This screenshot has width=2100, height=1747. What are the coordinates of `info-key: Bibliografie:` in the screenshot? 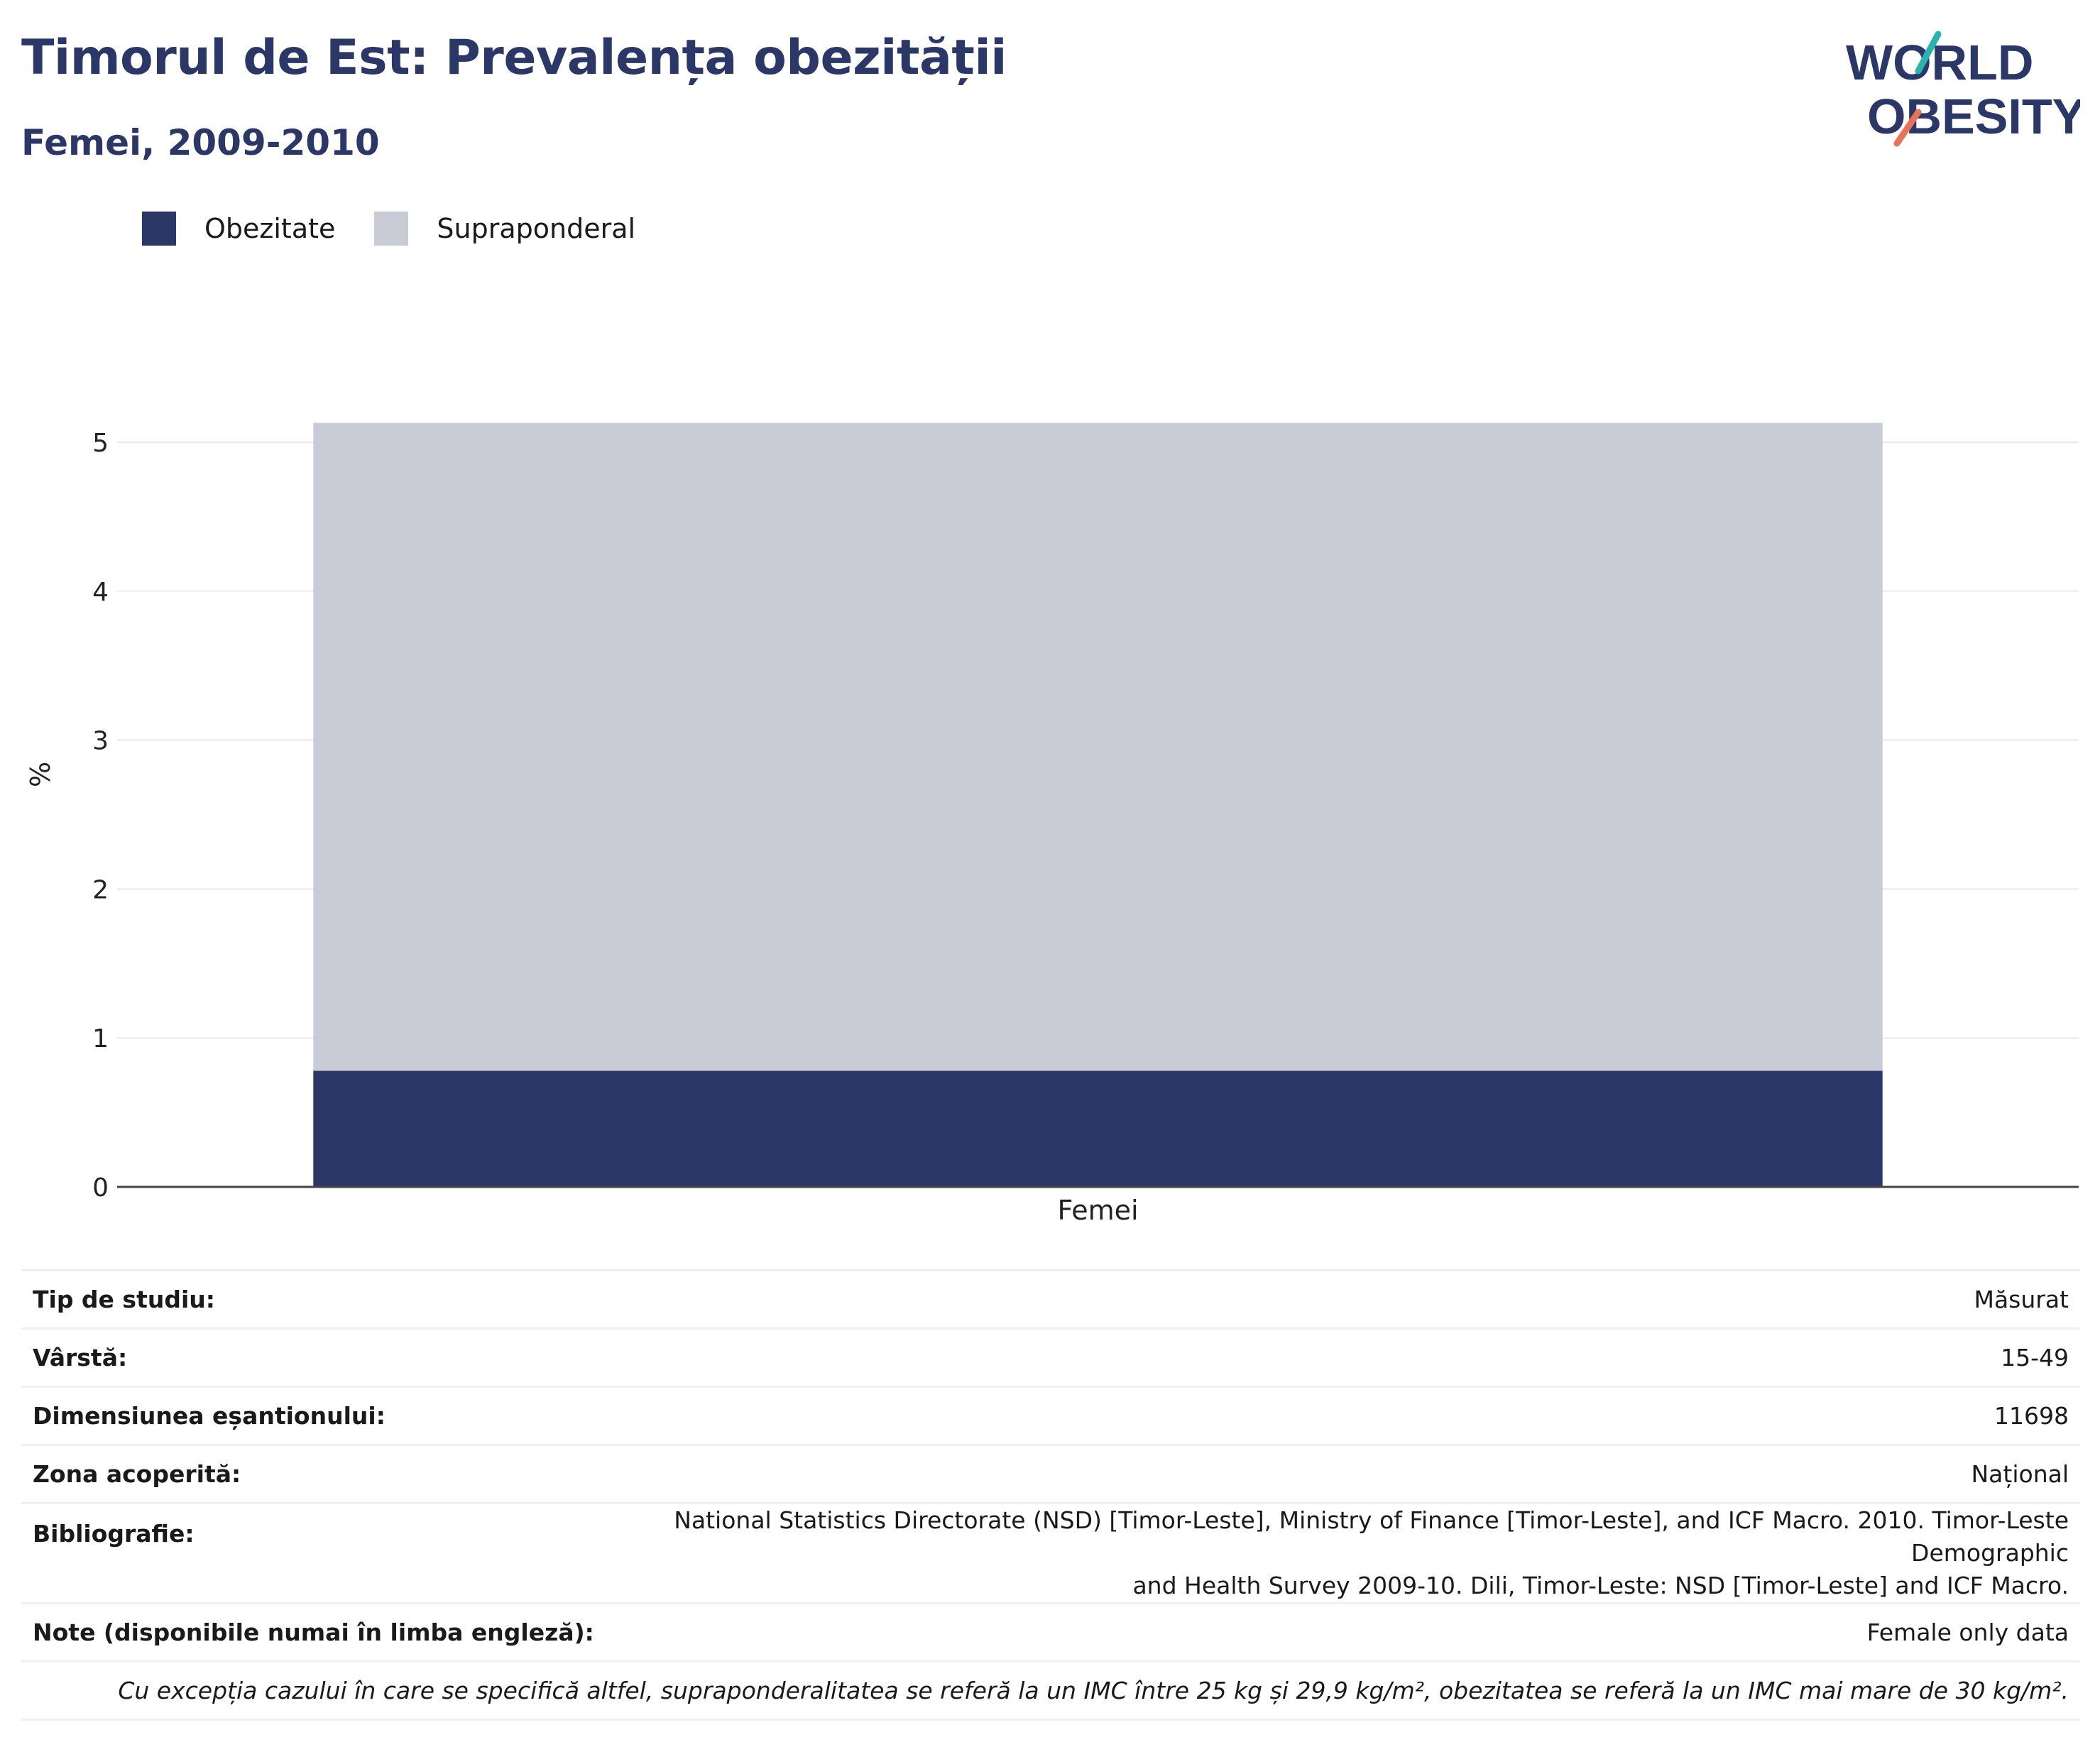 It's located at (313, 1553).